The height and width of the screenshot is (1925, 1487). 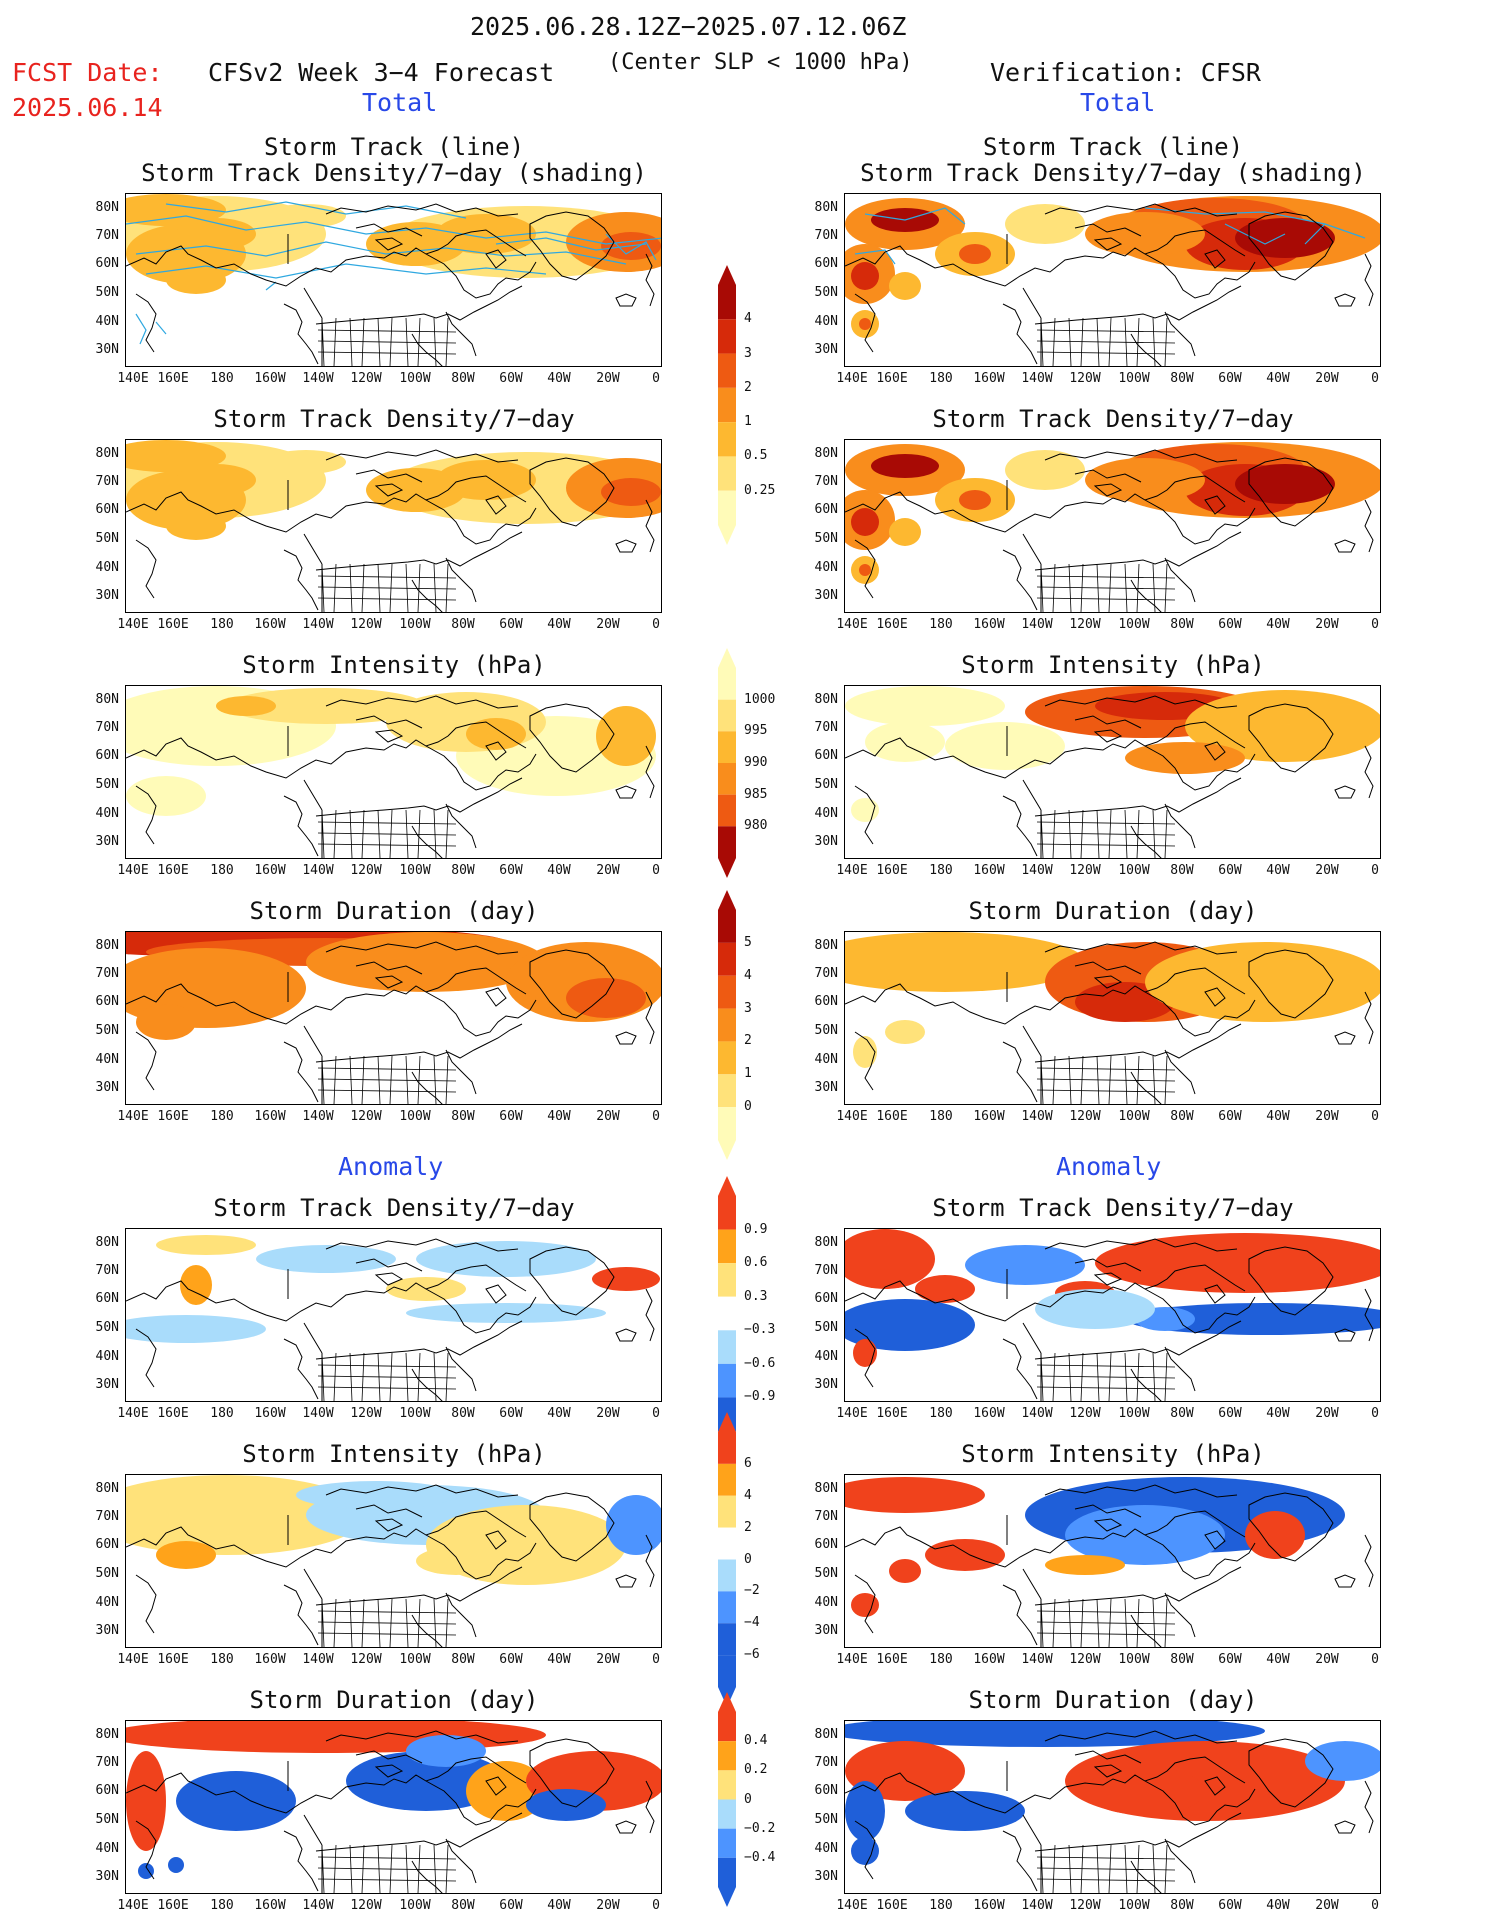 I want to click on verification-label: Verification: CFSR, so click(x=1125, y=72).